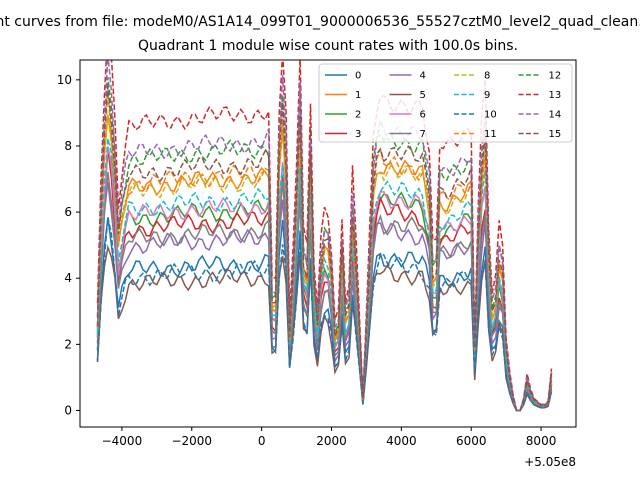 This screenshot has width=640, height=480. I want to click on x-tick-label: 0, so click(262, 441).